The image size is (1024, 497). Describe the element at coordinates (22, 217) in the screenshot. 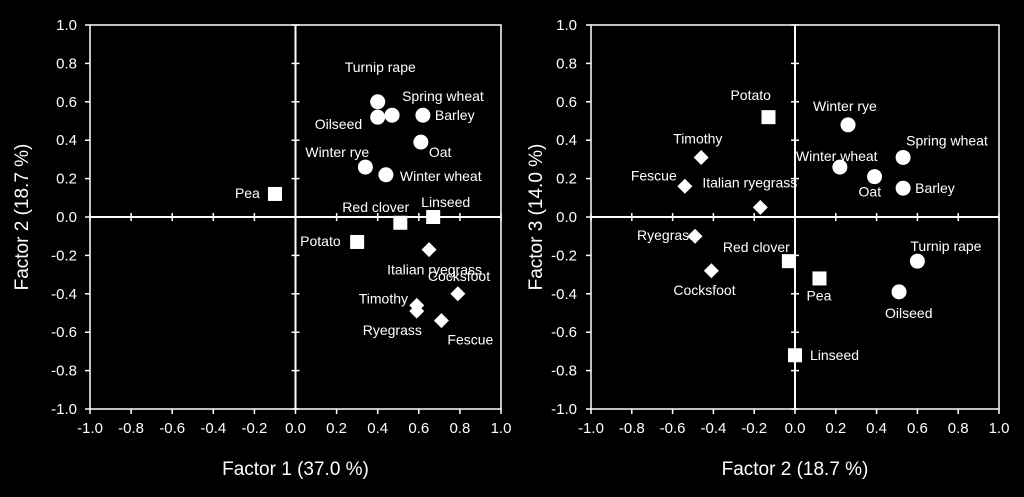

I see `y-axis-title: Factor 2 (18.7 %)` at that location.